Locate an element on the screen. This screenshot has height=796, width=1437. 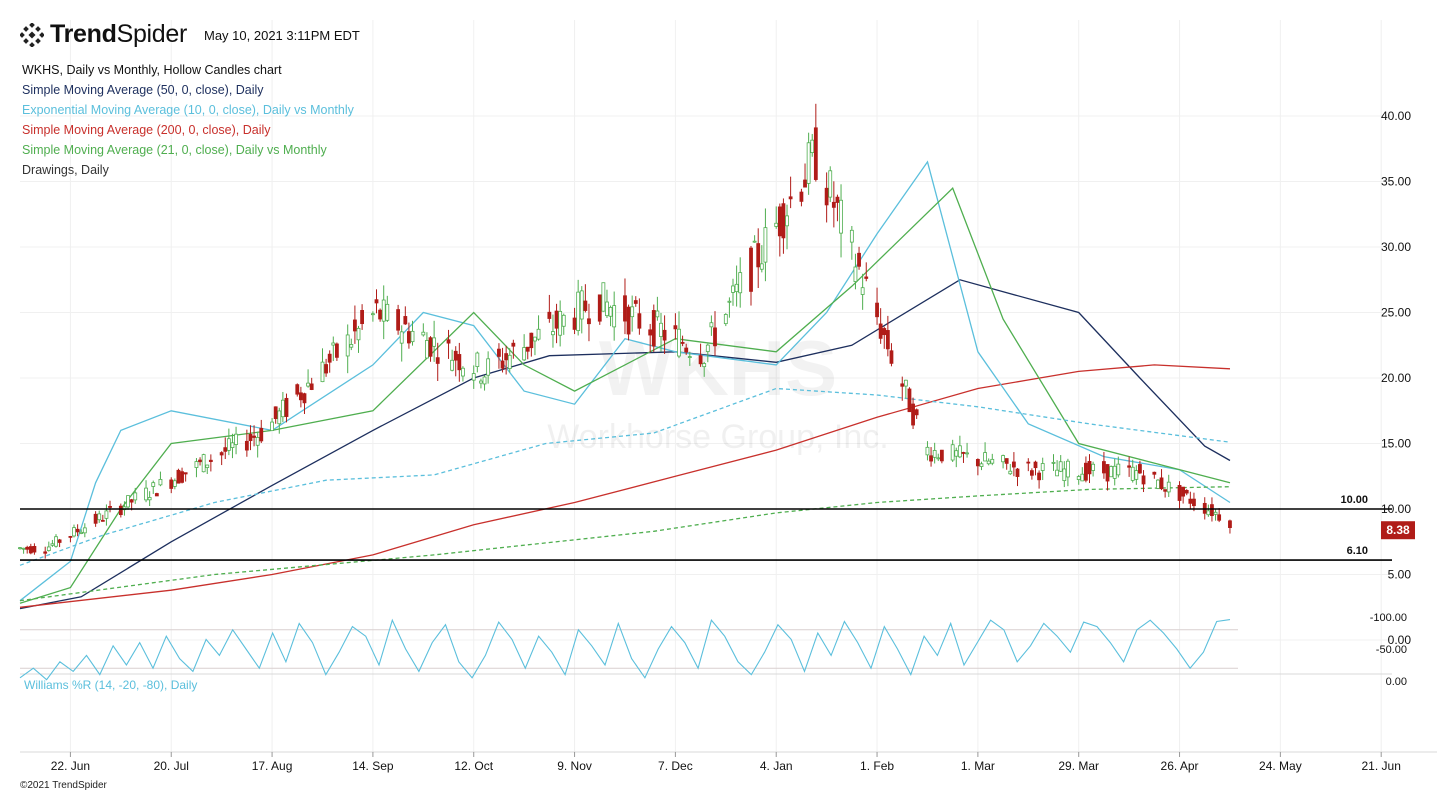
x-tick-label: 20. Jul is located at coordinates (171, 766).